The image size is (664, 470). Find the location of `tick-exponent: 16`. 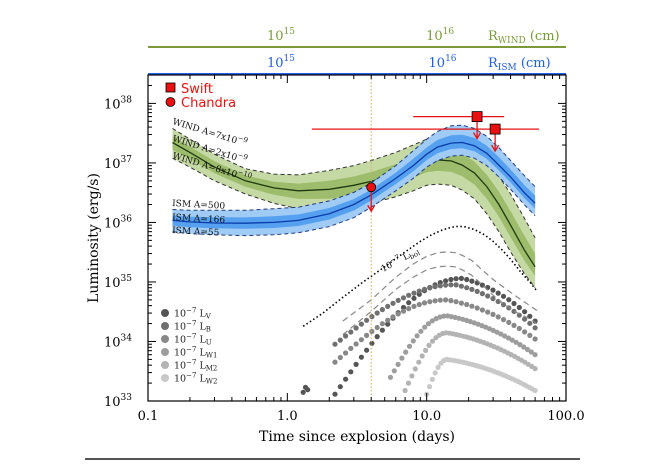

tick-exponent: 16 is located at coordinates (451, 59).